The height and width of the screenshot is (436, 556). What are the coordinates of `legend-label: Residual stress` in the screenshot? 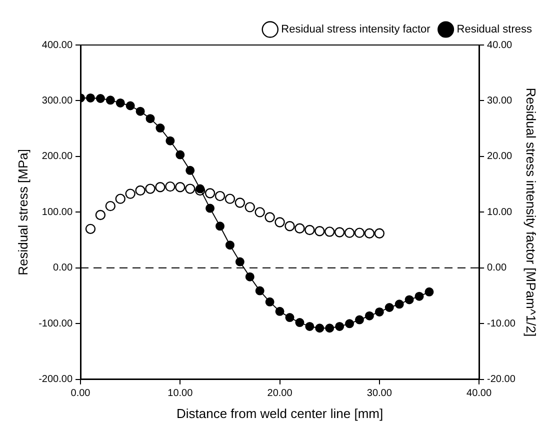 It's located at (494, 30).